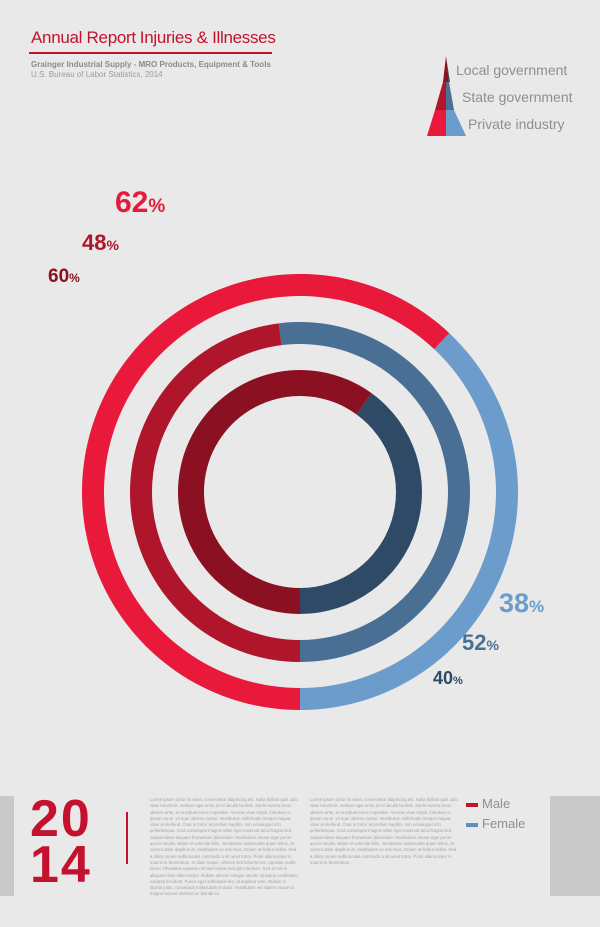 The height and width of the screenshot is (927, 600). I want to click on legend-male: Male, so click(506, 806).